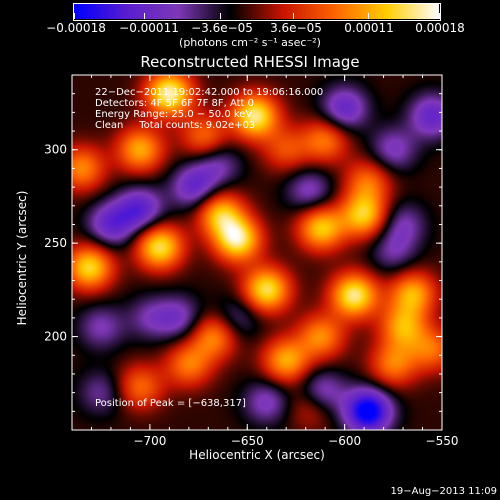  I want to click on colorbar-unit-label: (photons cm⁻² s⁻¹ asec⁻²), so click(250, 42).